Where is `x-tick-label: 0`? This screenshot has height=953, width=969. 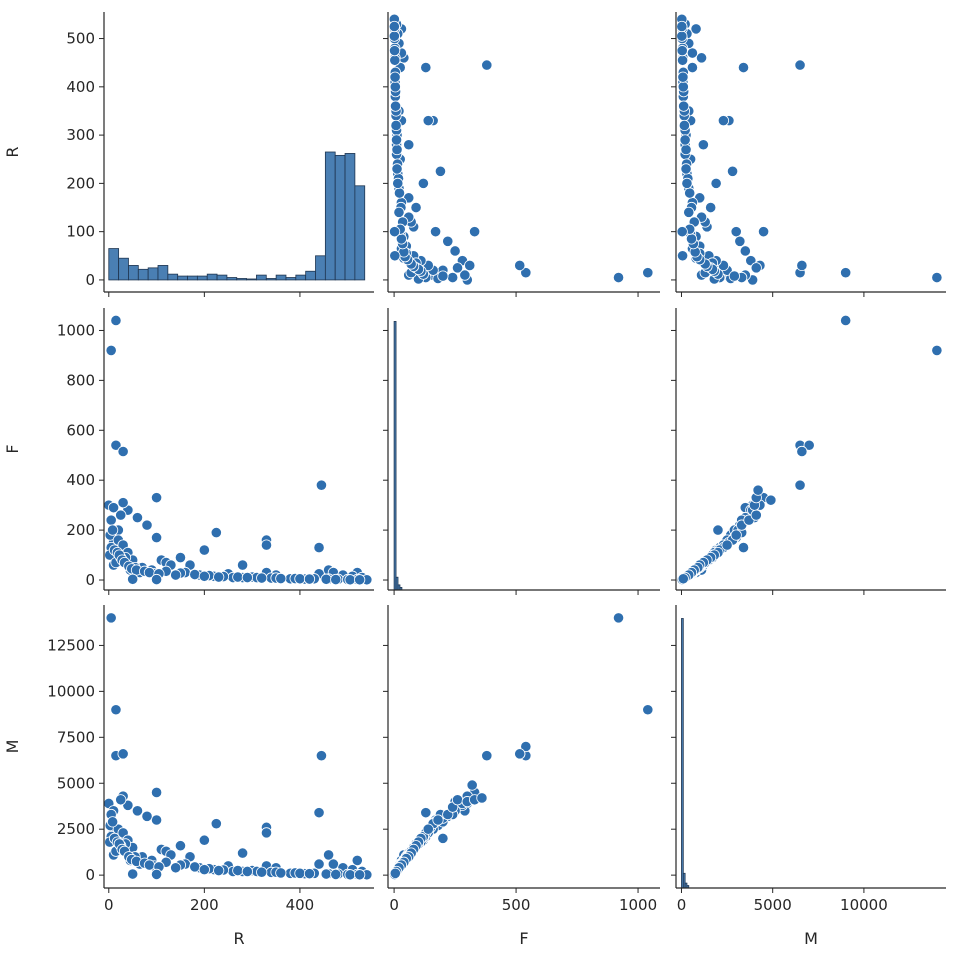
x-tick-label: 0 is located at coordinates (394, 905).